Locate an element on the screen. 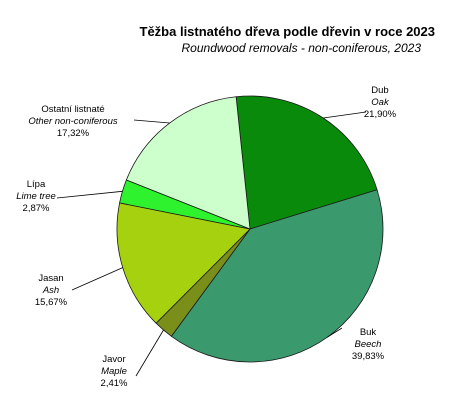 The width and height of the screenshot is (463, 414). slice-label-cz: Dub is located at coordinates (379, 90).